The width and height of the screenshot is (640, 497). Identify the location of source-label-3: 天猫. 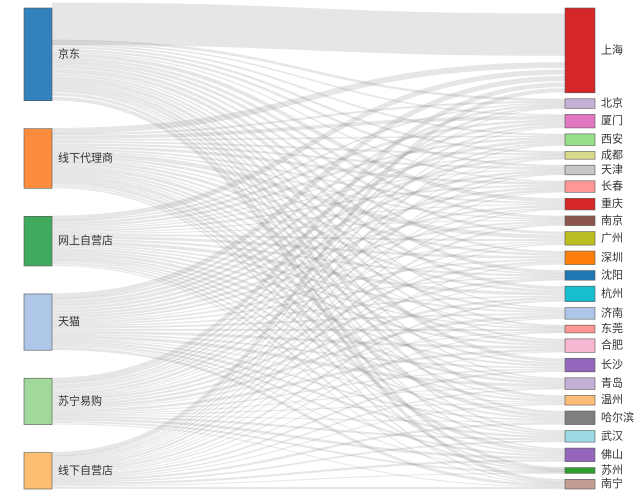
(69, 321).